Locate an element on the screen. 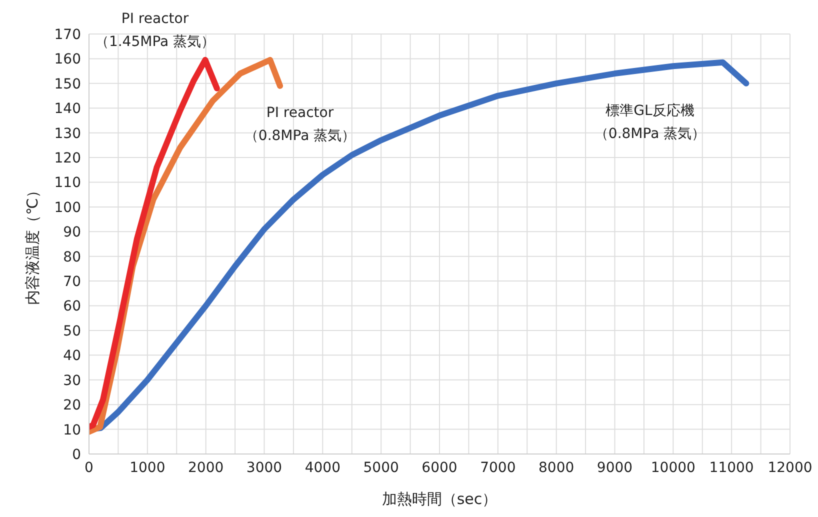 Image resolution: width=818 pixels, height=517 pixels. y-tick-label: 50 is located at coordinates (72, 331).